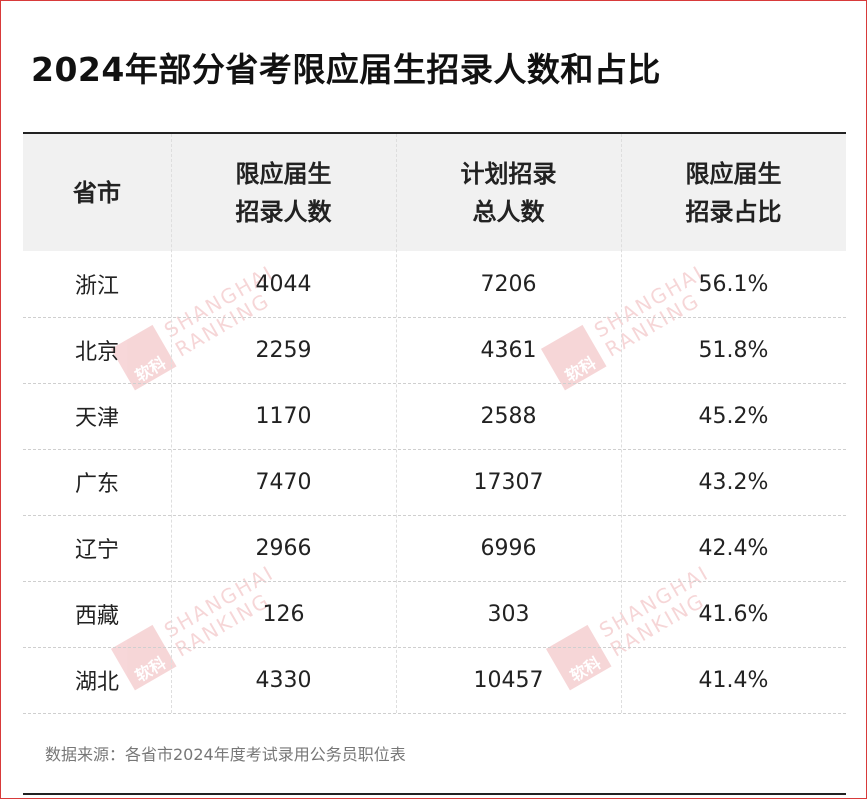  I want to click on top-rule, so click(434, 133).